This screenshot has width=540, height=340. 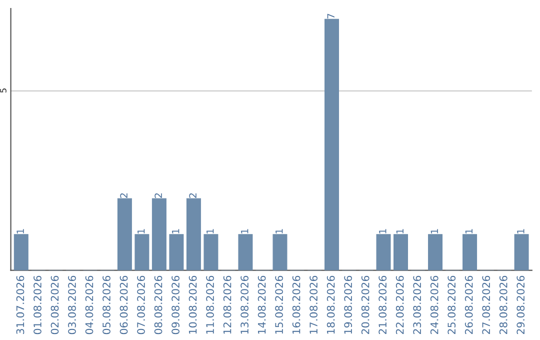 I want to click on x-tick-label: 19.08.2026, so click(x=348, y=305).